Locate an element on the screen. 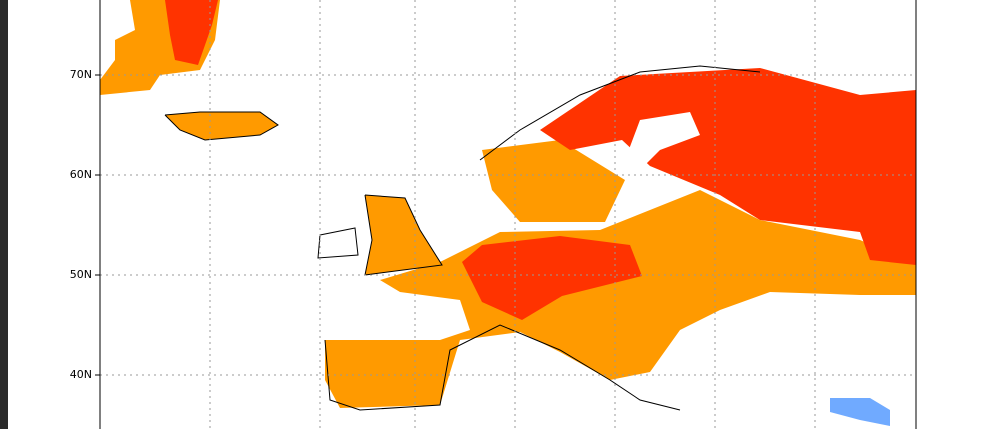  iceland-warm is located at coordinates (221, 126).